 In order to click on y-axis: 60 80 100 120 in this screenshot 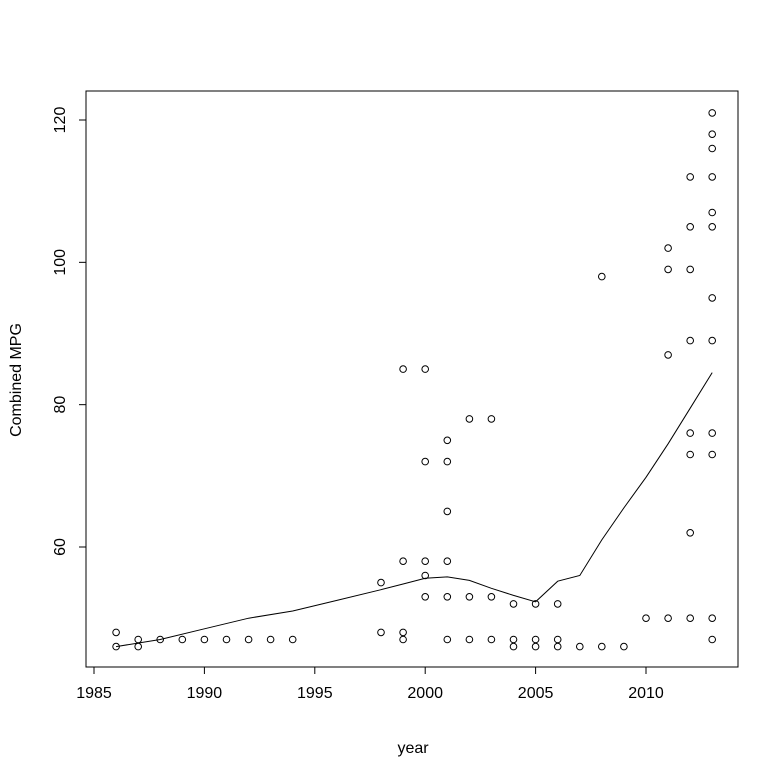, I will do `click(69, 331)`.